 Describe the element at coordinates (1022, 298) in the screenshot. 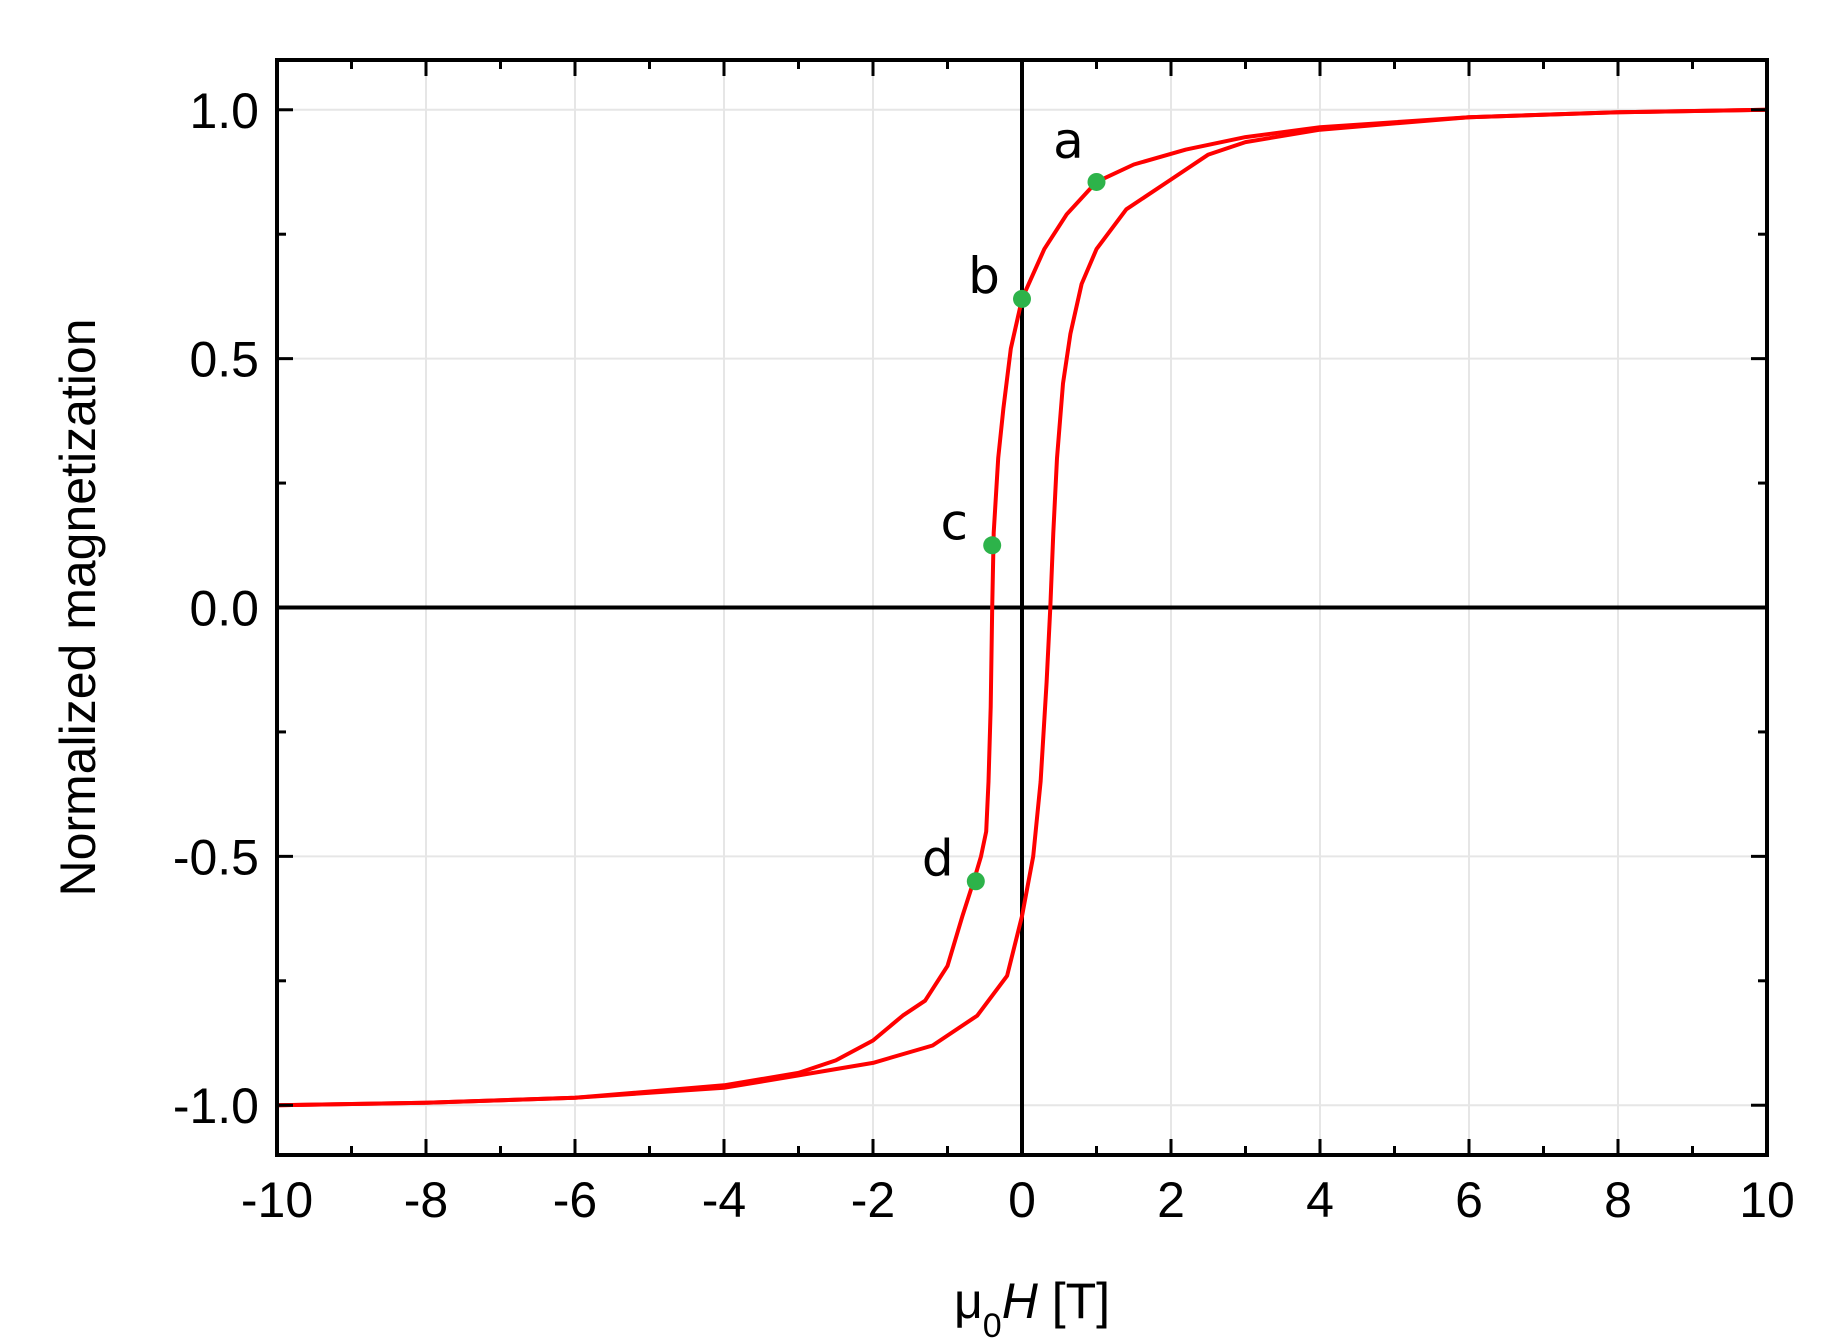

I see `point-b-marker` at that location.